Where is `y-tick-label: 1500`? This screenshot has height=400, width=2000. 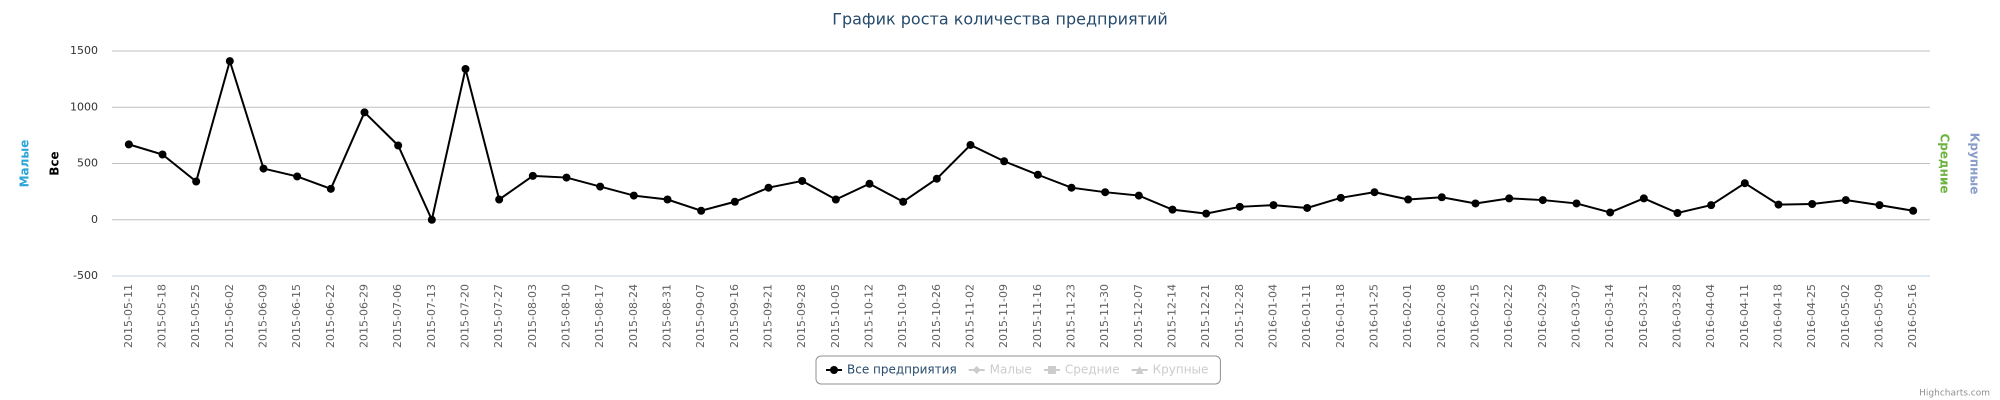
y-tick-label: 1500 is located at coordinates (84, 50).